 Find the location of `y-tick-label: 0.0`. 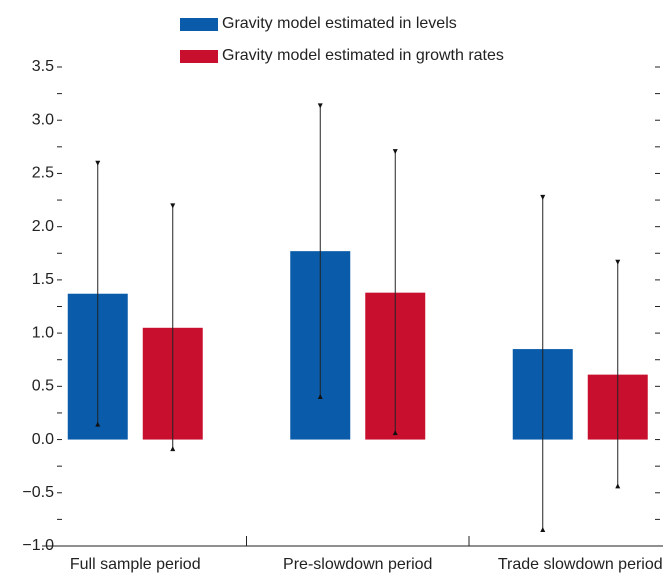

y-tick-label: 0.0 is located at coordinates (43, 439).